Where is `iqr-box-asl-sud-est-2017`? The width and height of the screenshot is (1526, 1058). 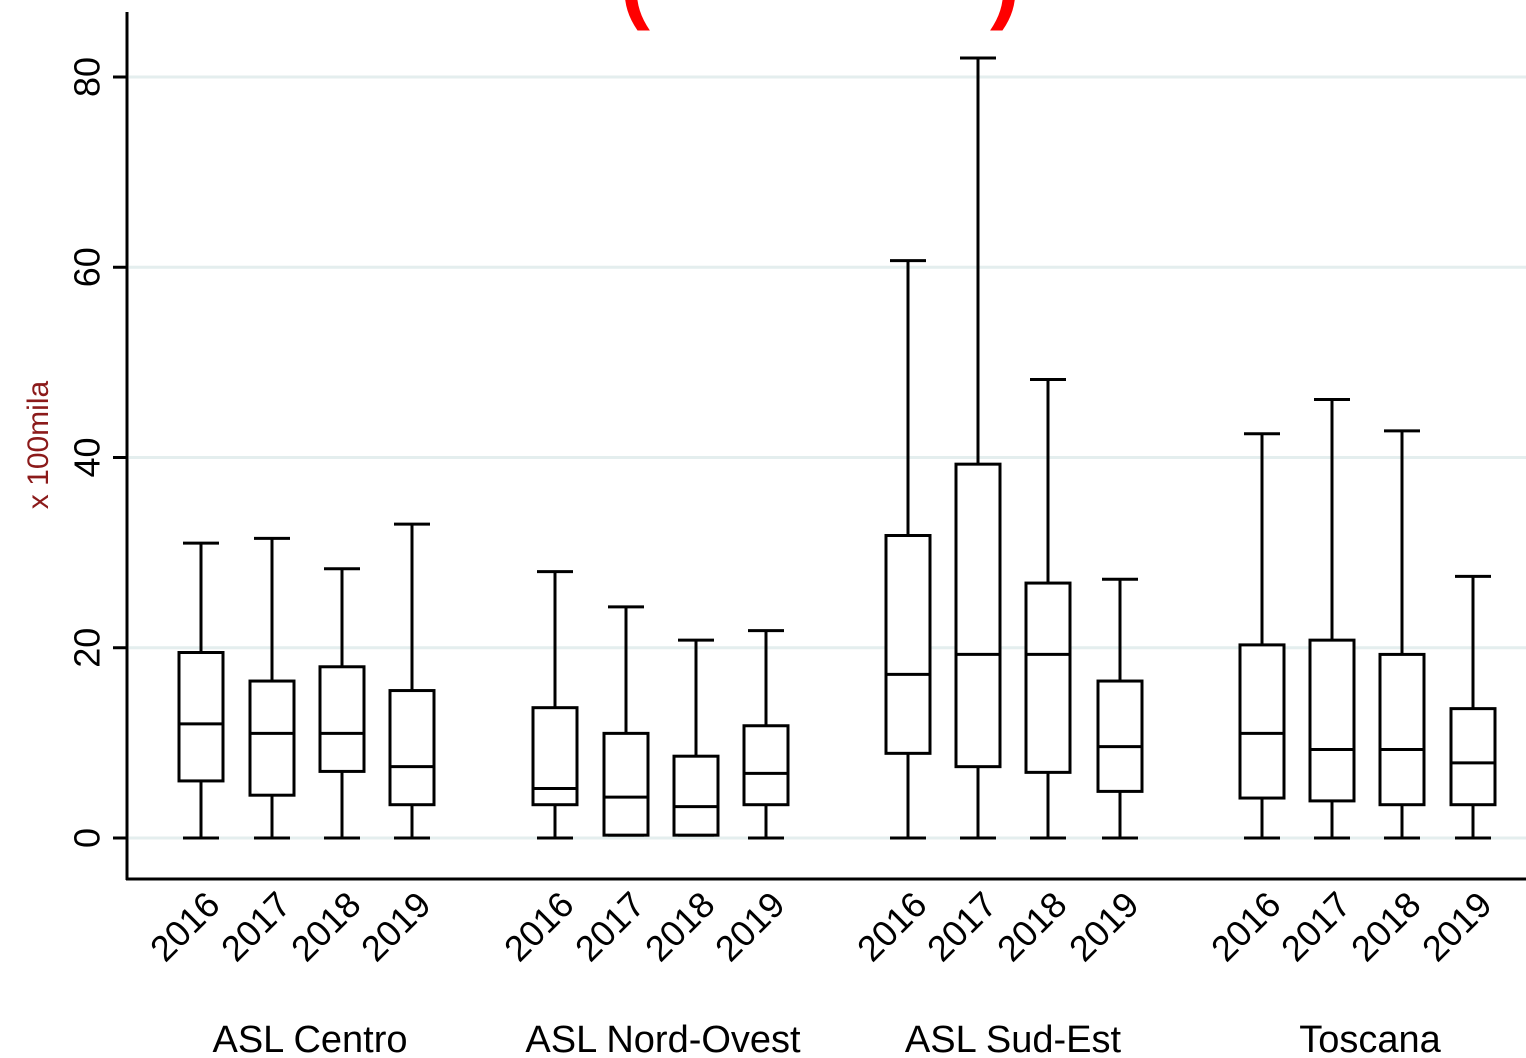
iqr-box-asl-sud-est-2017 is located at coordinates (978, 615).